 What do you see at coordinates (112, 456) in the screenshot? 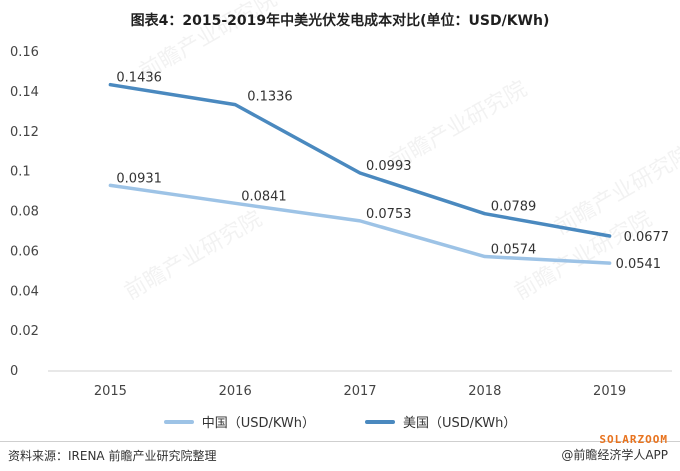
I see `source-note: 资料来源：IRENA 前瞻产业研究院整理` at bounding box center [112, 456].